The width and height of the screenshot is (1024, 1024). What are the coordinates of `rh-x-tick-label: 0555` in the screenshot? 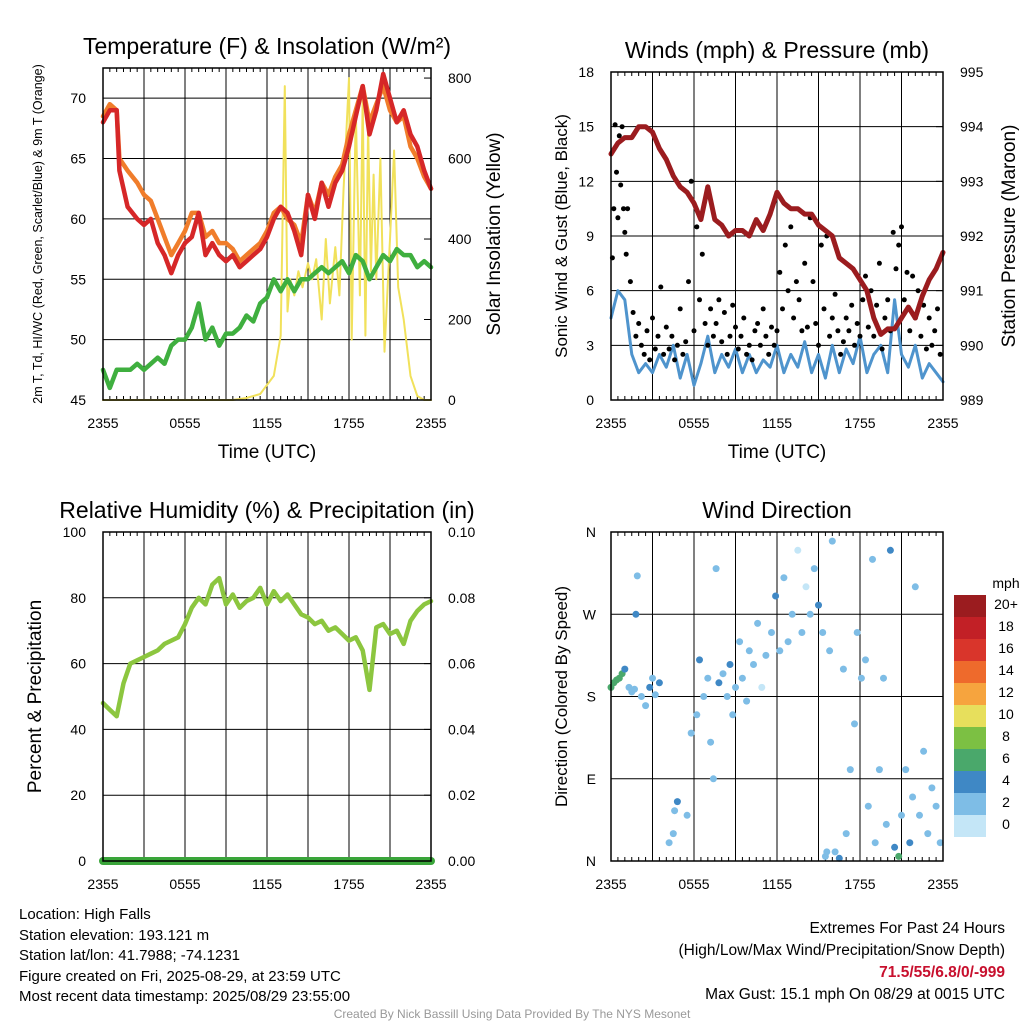 It's located at (184, 884).